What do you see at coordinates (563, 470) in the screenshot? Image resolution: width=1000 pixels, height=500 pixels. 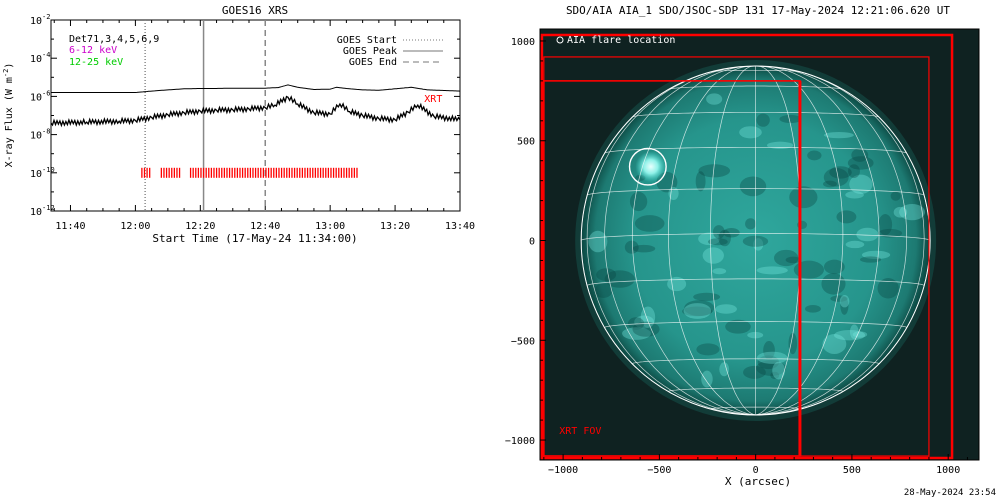 I see `x-tick-label: −1000` at bounding box center [563, 470].